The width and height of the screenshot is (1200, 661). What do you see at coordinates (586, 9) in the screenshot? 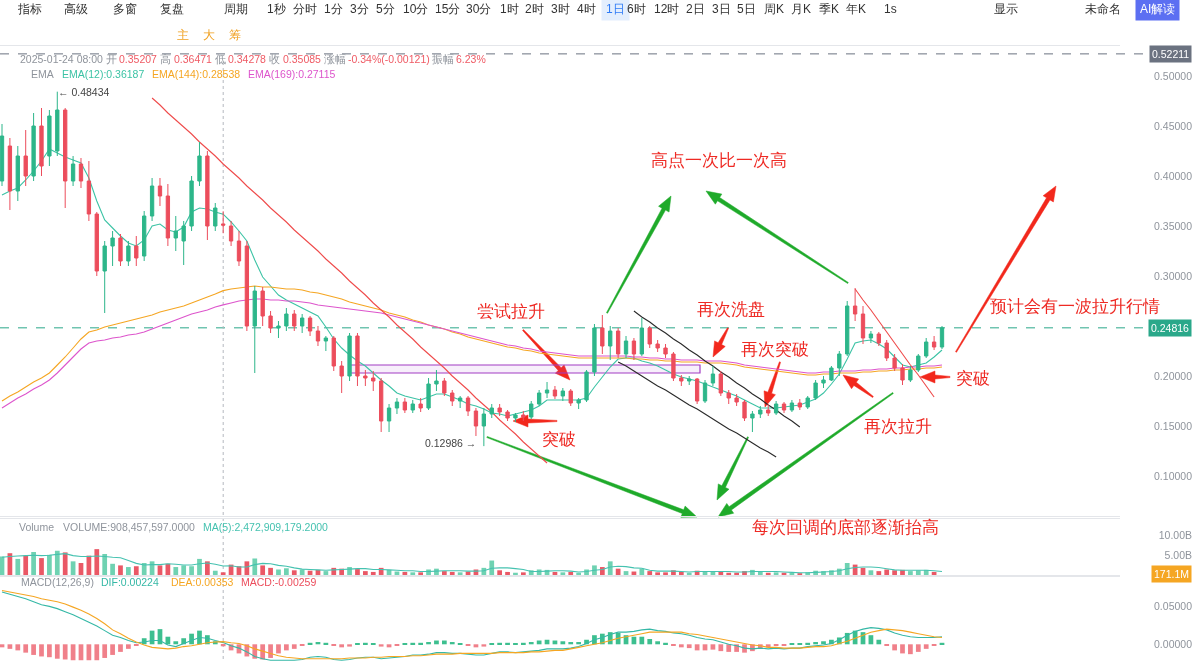
I see `text: 4时` at bounding box center [586, 9].